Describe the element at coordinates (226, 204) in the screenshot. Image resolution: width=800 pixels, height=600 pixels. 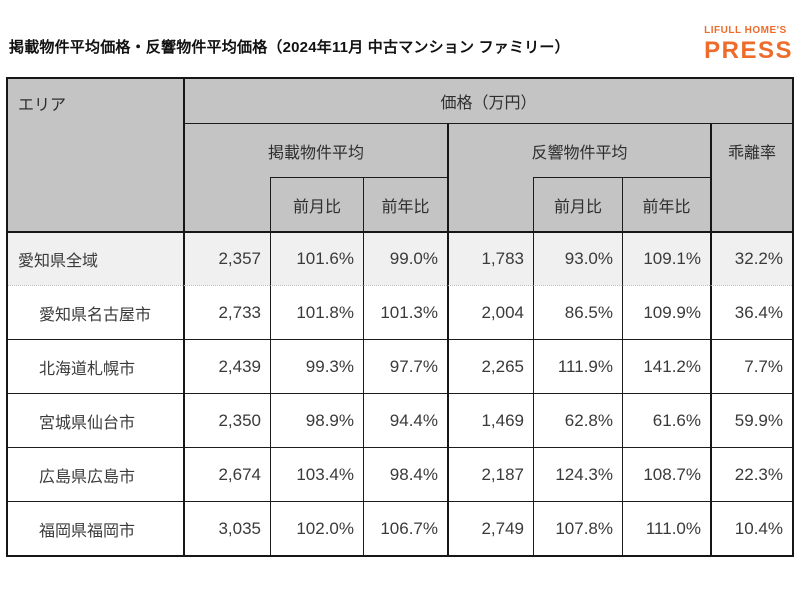
I see `header-listed-spacer` at that location.